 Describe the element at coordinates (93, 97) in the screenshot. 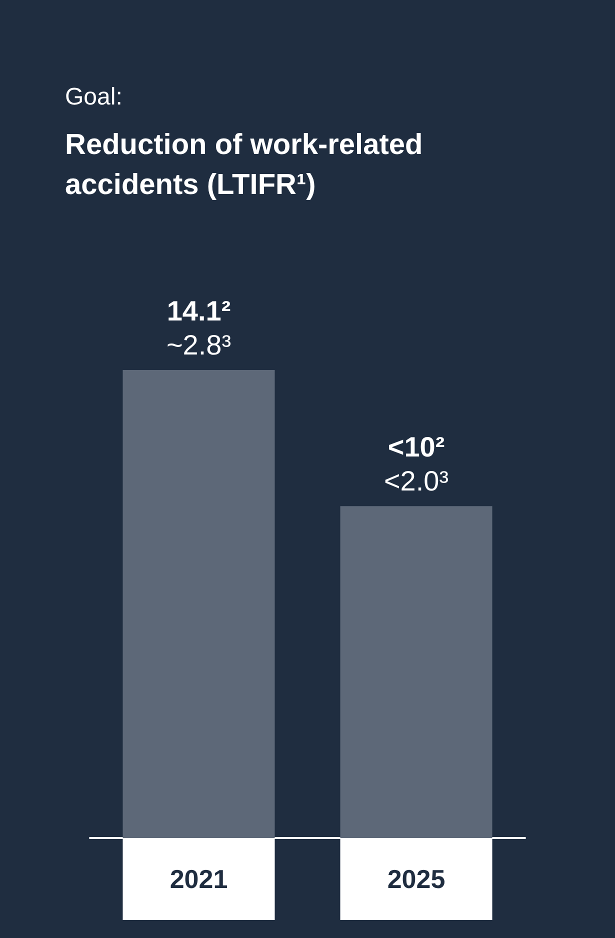

I see `chart-title: Goal:` at that location.